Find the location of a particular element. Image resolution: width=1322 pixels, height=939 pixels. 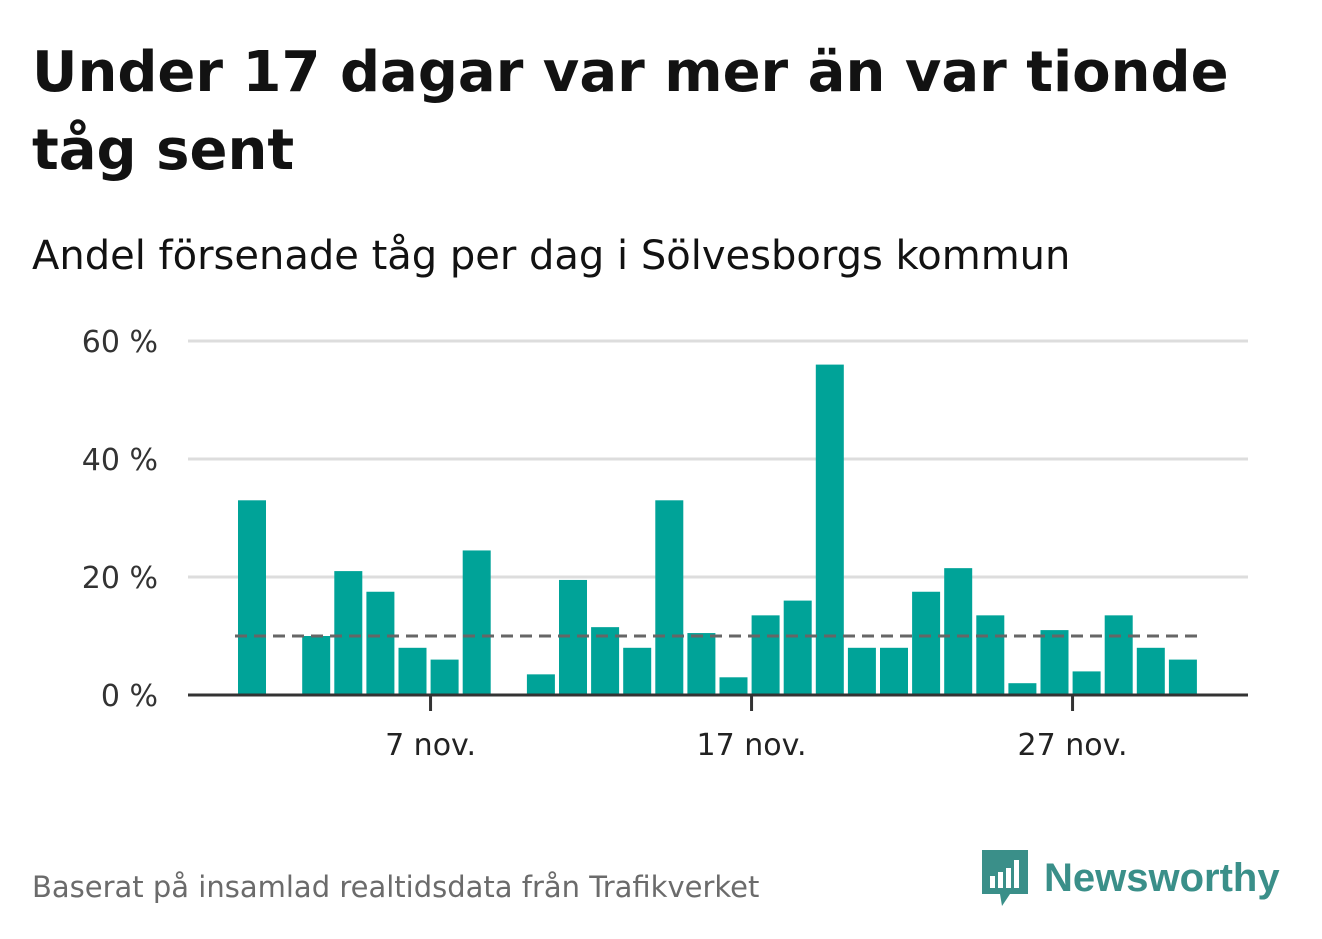

x-tick-label: 17 nov. is located at coordinates (752, 745).